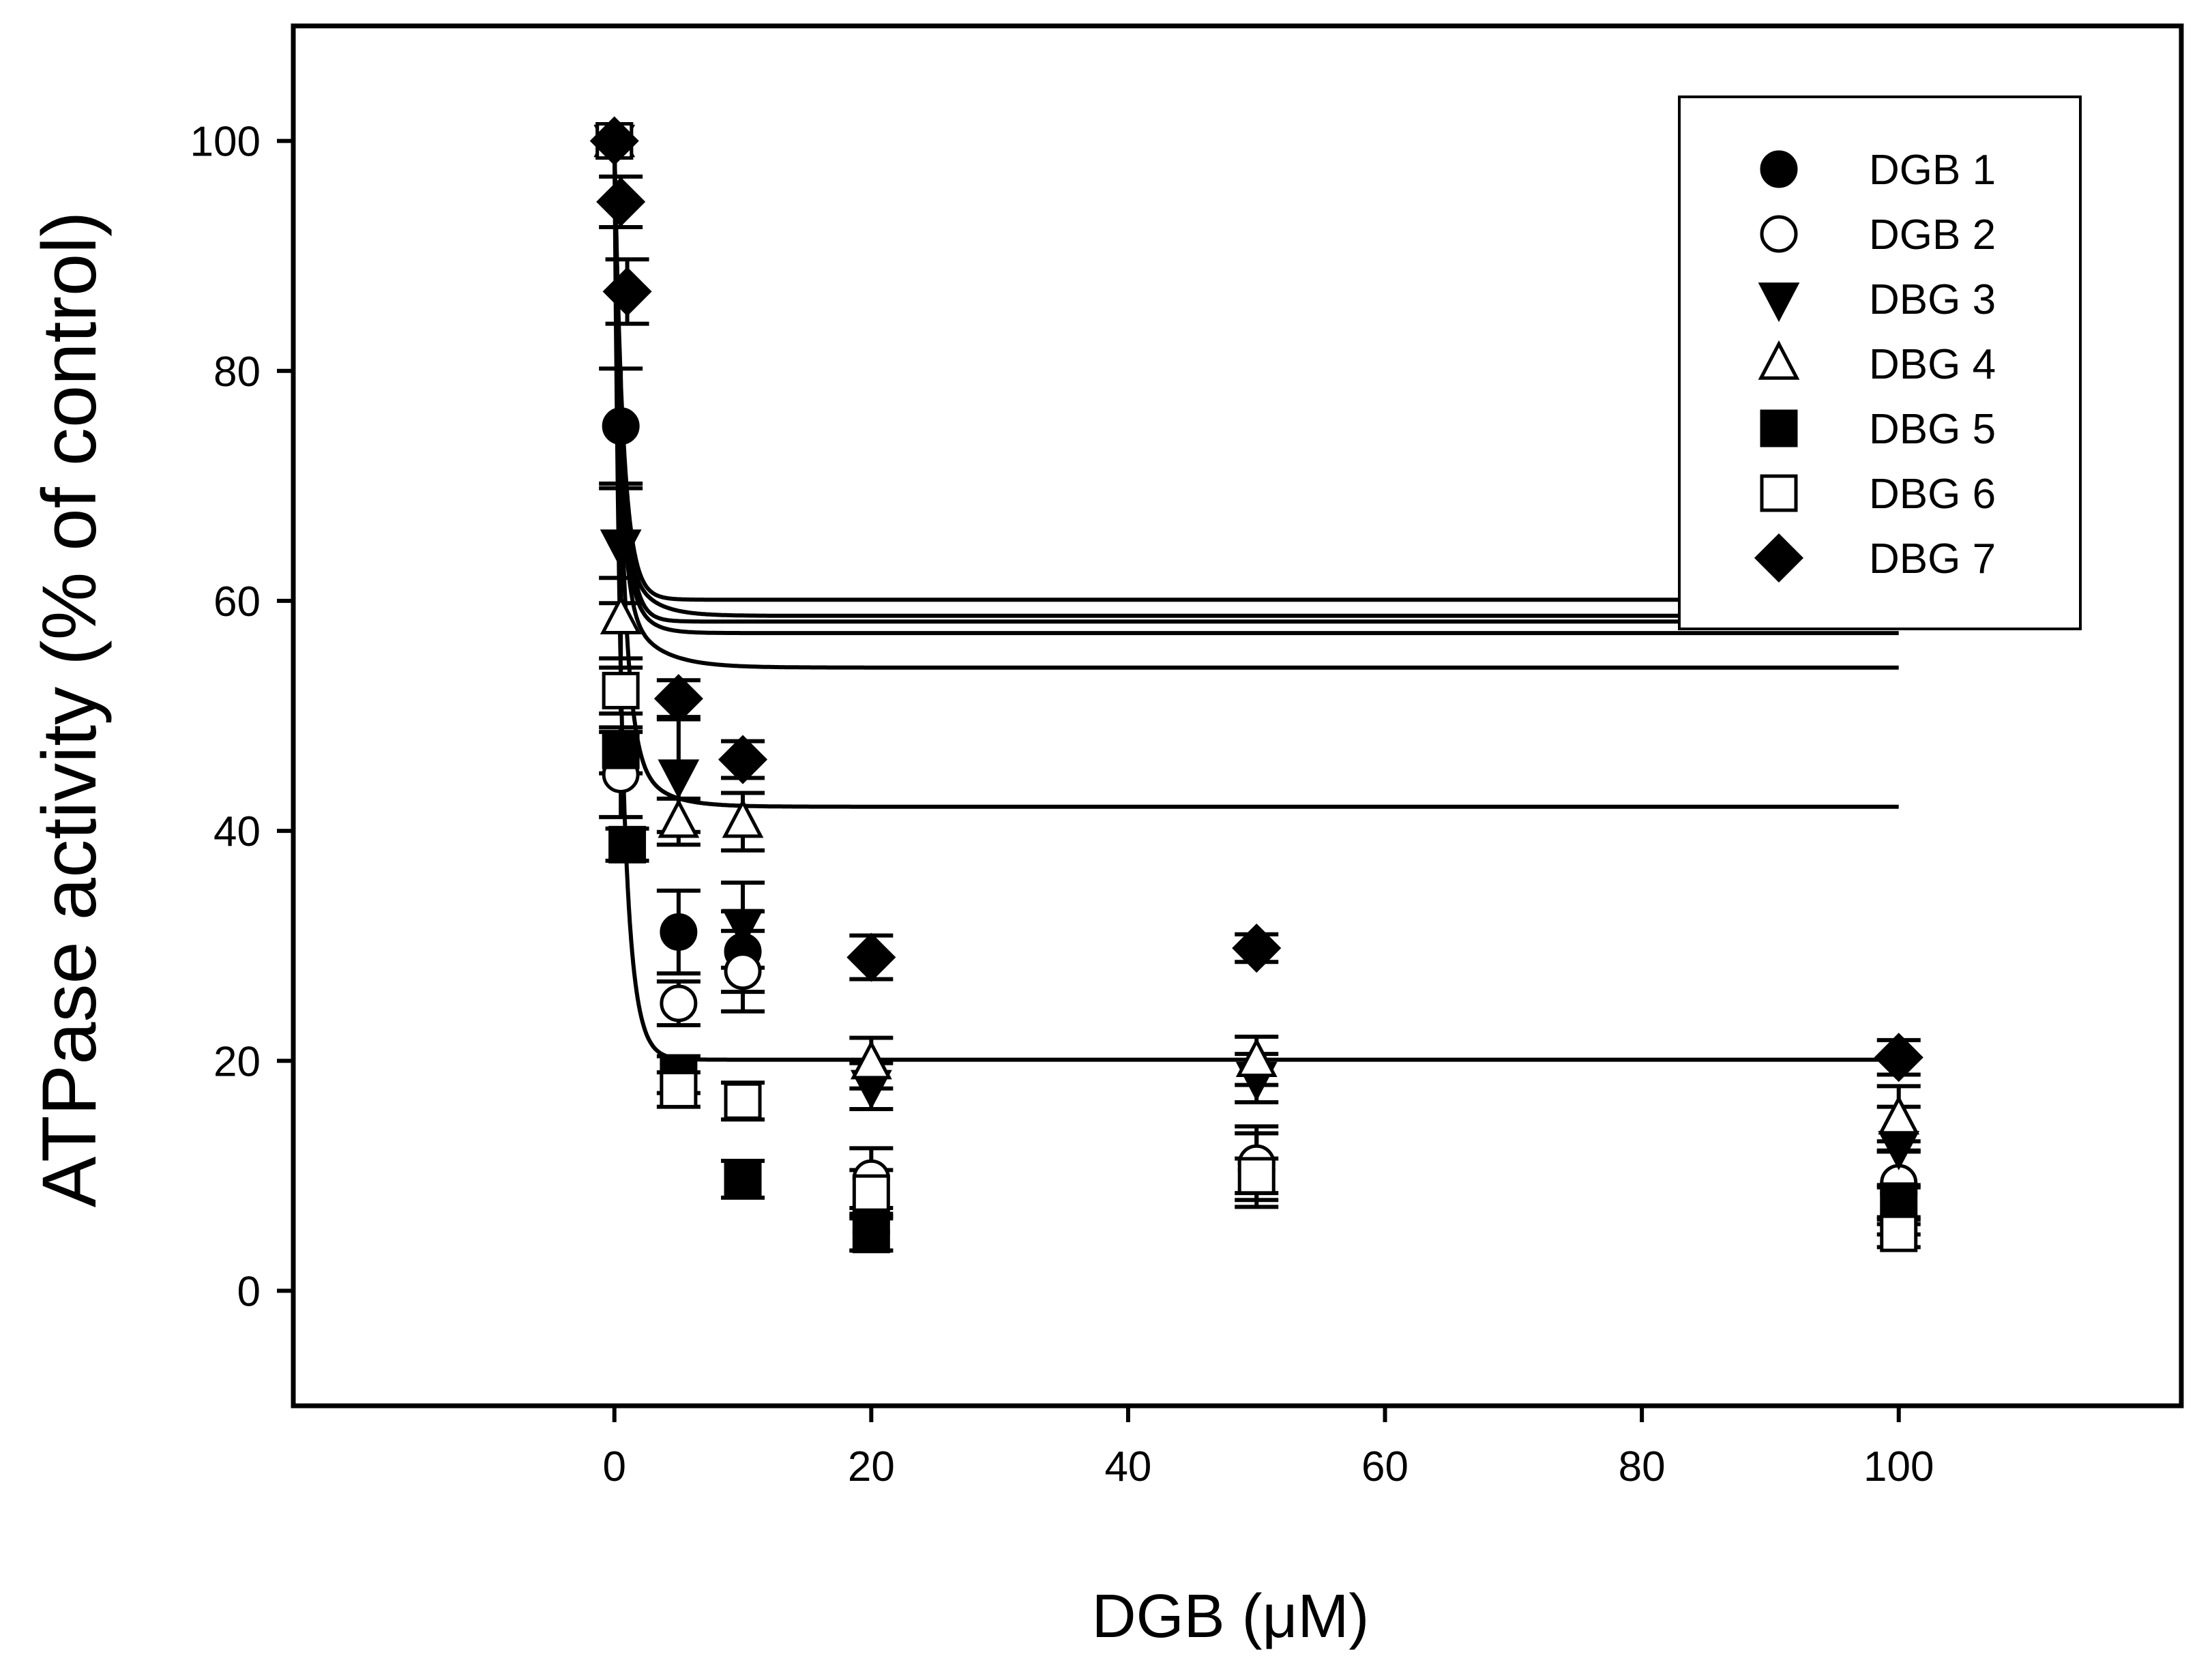 Image resolution: width=2212 pixels, height=1665 pixels. What do you see at coordinates (1932, 170) in the screenshot?
I see `legend-label: DGB 1` at bounding box center [1932, 170].